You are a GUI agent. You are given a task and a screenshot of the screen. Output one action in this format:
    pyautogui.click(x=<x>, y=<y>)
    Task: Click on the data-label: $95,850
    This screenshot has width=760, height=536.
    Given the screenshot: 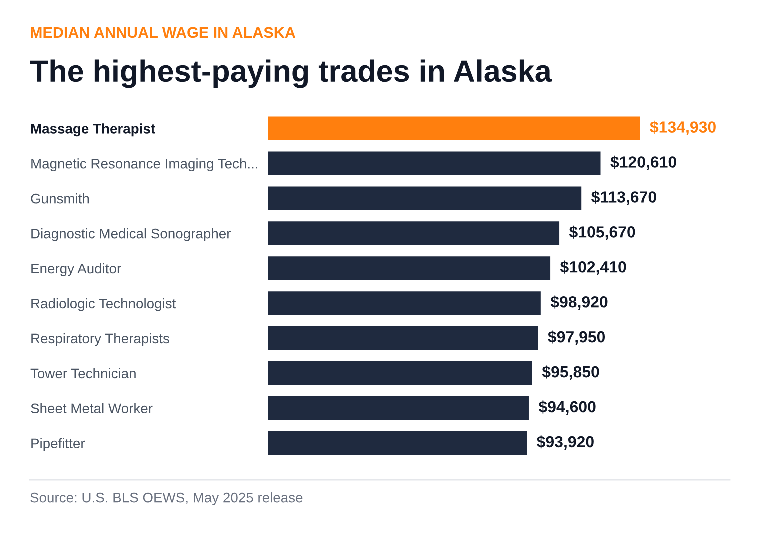 What is the action you would take?
    pyautogui.click(x=571, y=373)
    